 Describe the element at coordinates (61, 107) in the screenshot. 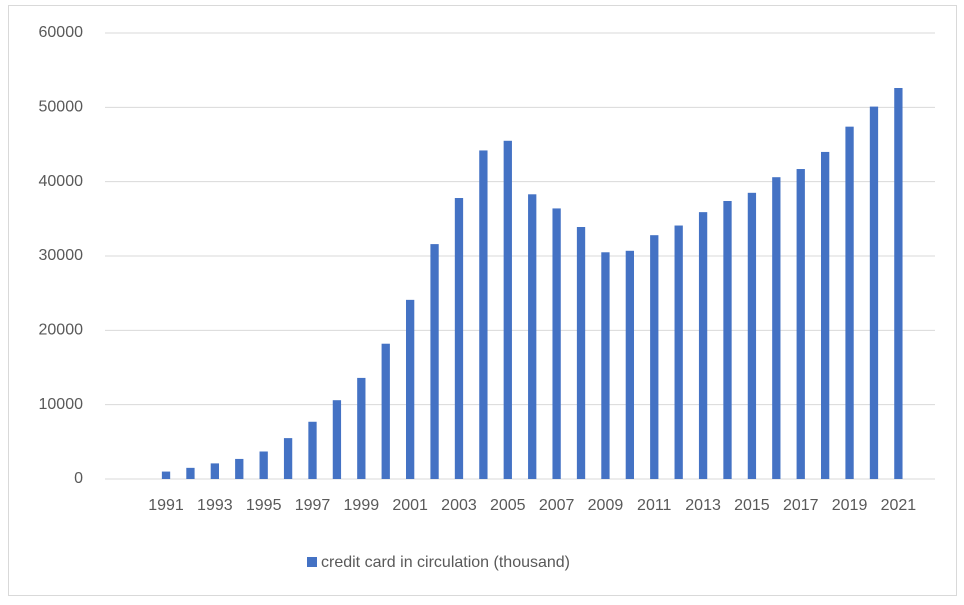

I see `y-tick-label: 50000` at that location.